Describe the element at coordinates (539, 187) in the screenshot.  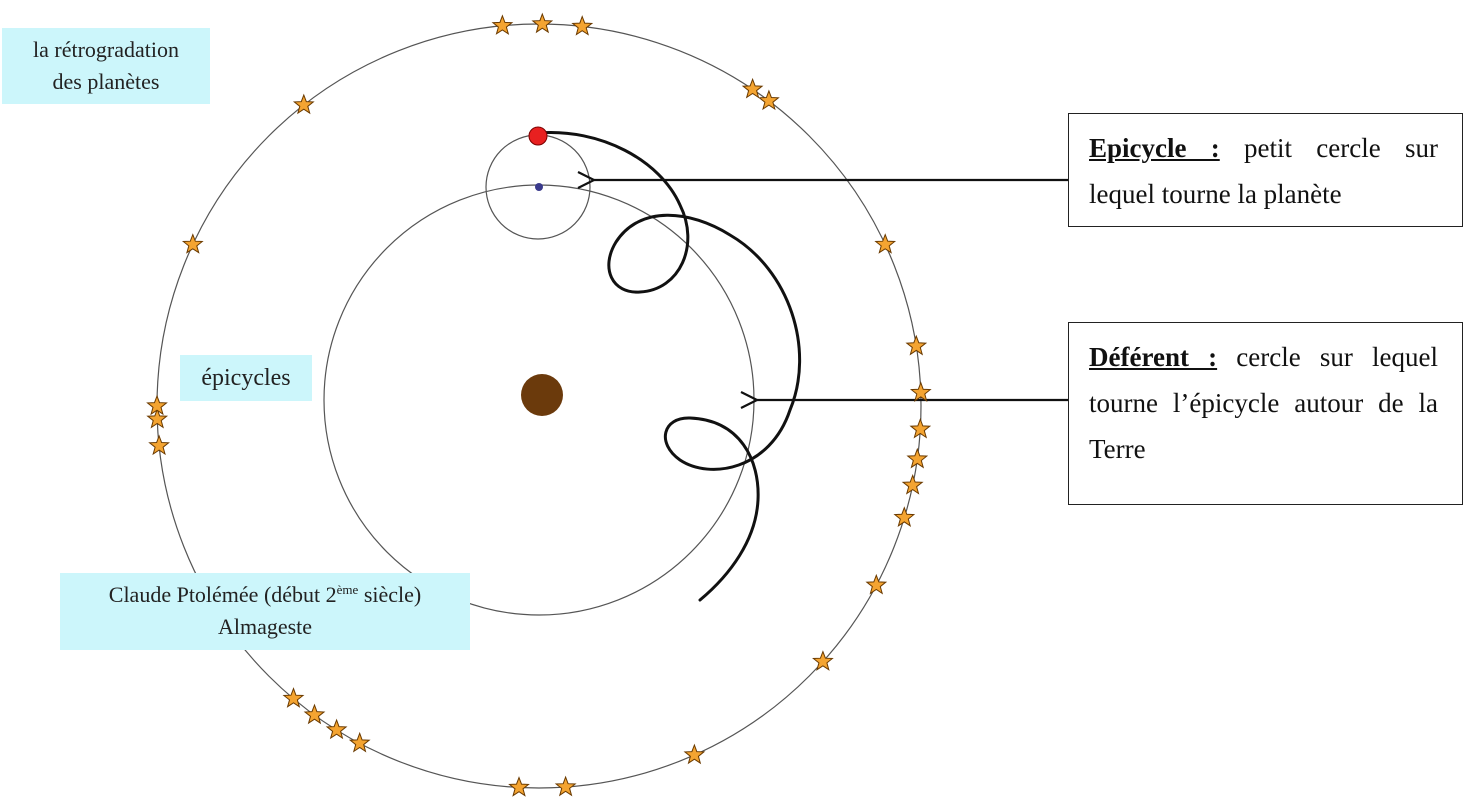
I see `epicycle-center` at that location.